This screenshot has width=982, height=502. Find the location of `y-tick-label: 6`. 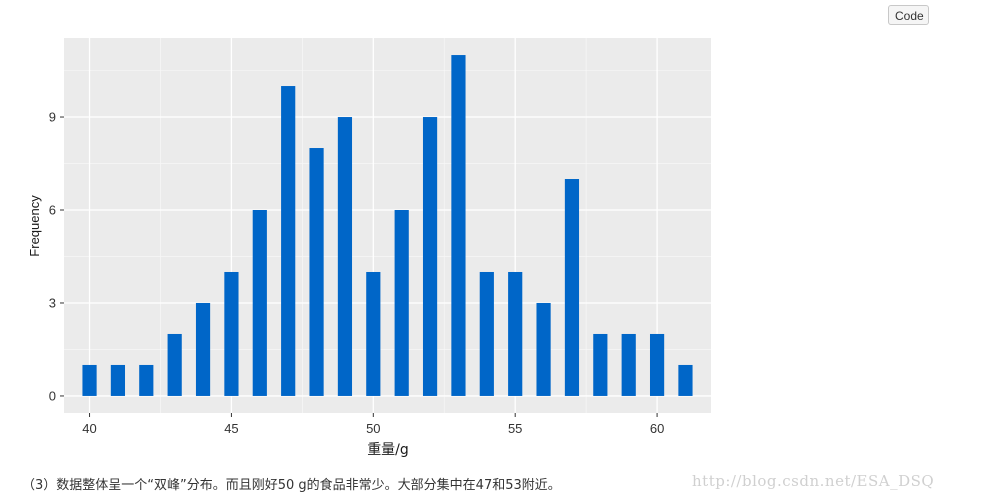

y-tick-label: 6 is located at coordinates (52, 210).